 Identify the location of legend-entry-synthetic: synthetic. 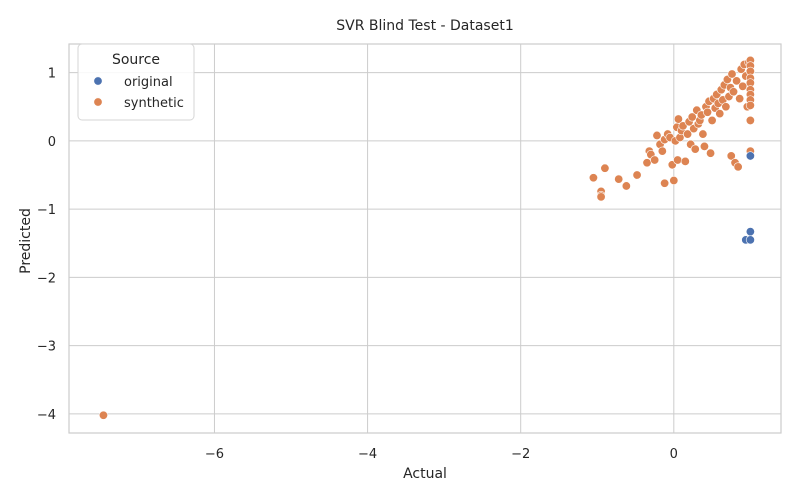
(154, 103).